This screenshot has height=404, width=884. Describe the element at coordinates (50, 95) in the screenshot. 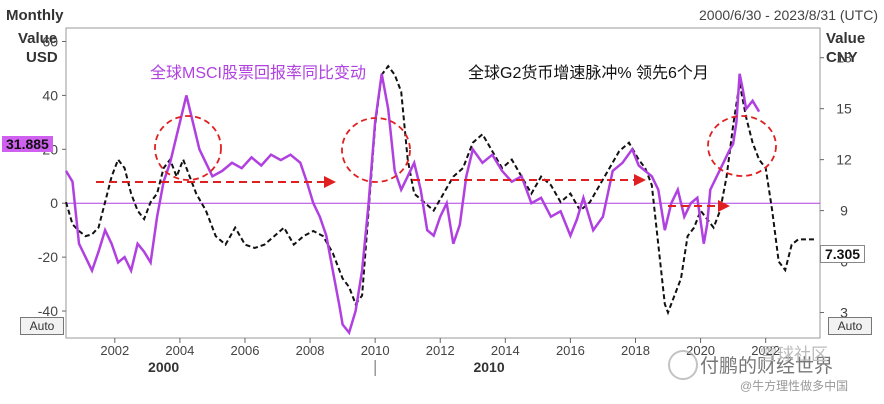

I see `left-tick-label: 40` at that location.